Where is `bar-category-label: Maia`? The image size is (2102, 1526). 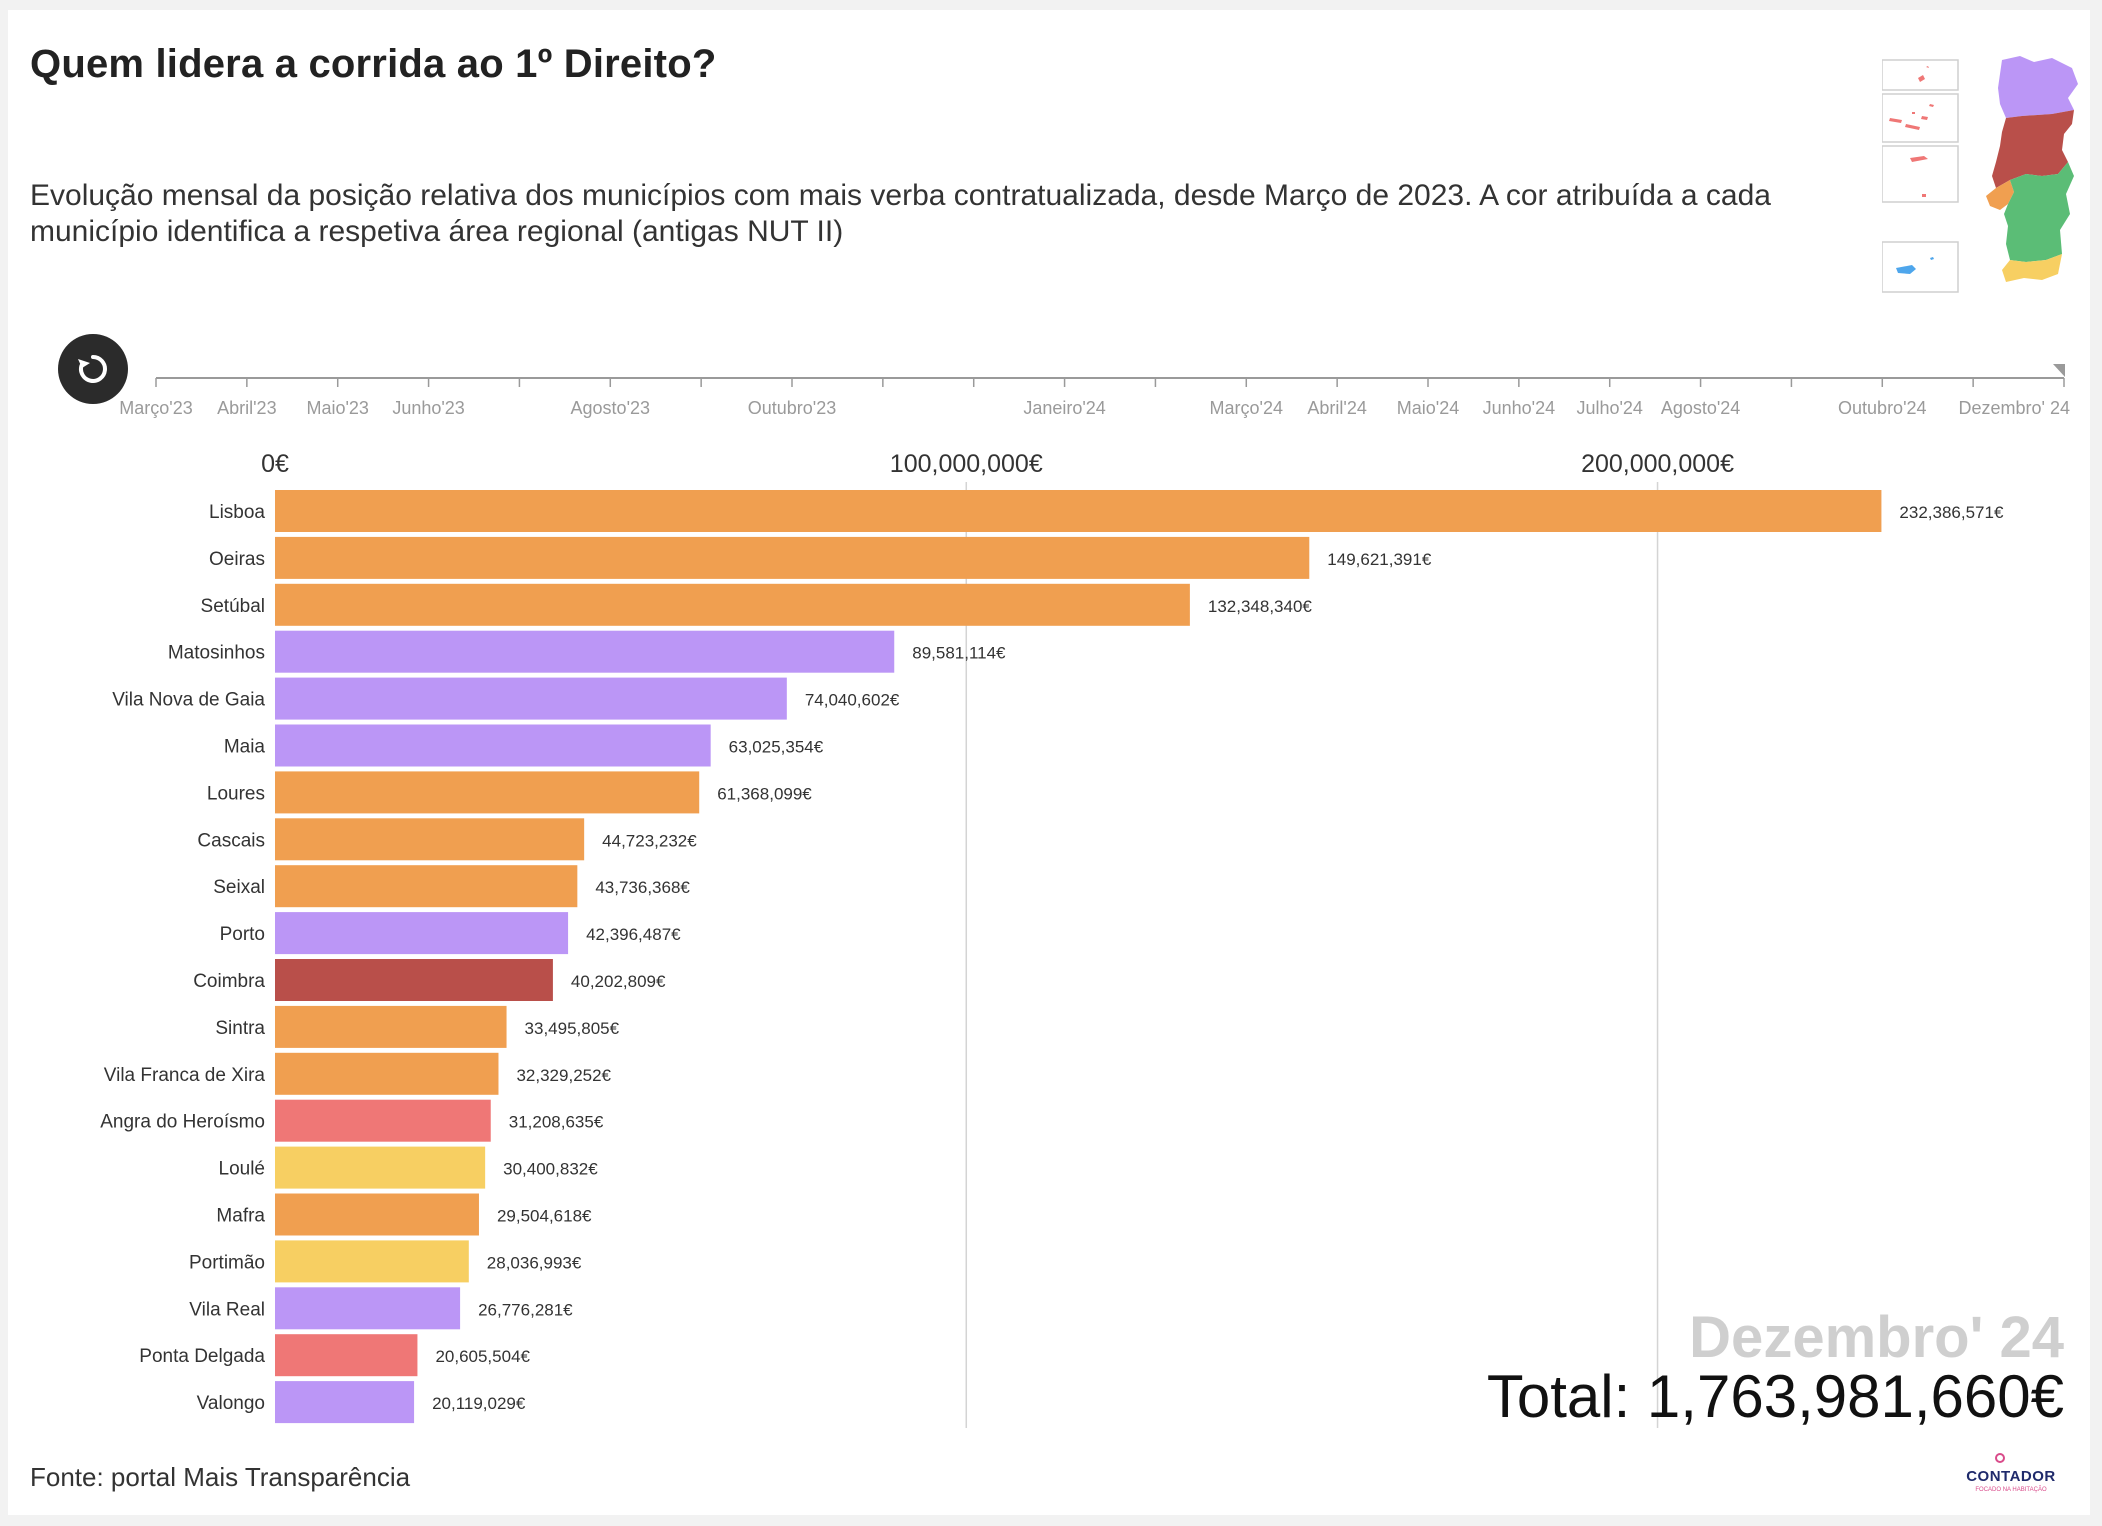
bar-category-label: Maia is located at coordinates (245, 747).